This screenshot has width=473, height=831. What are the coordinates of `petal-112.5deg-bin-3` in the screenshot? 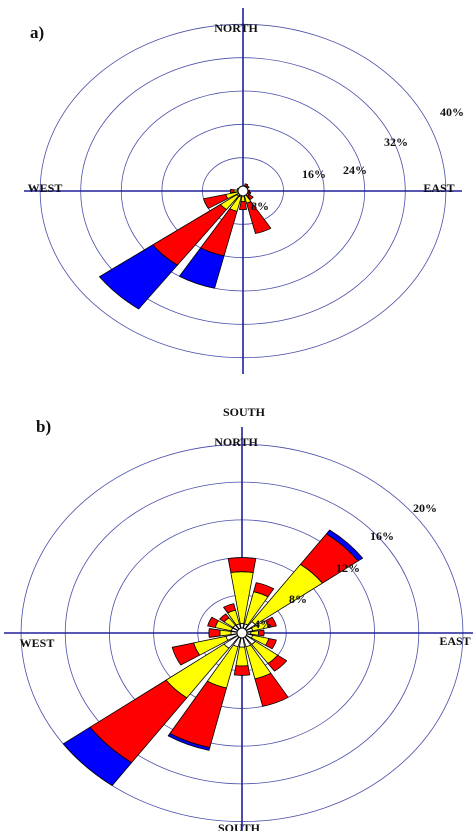 It's located at (271, 644).